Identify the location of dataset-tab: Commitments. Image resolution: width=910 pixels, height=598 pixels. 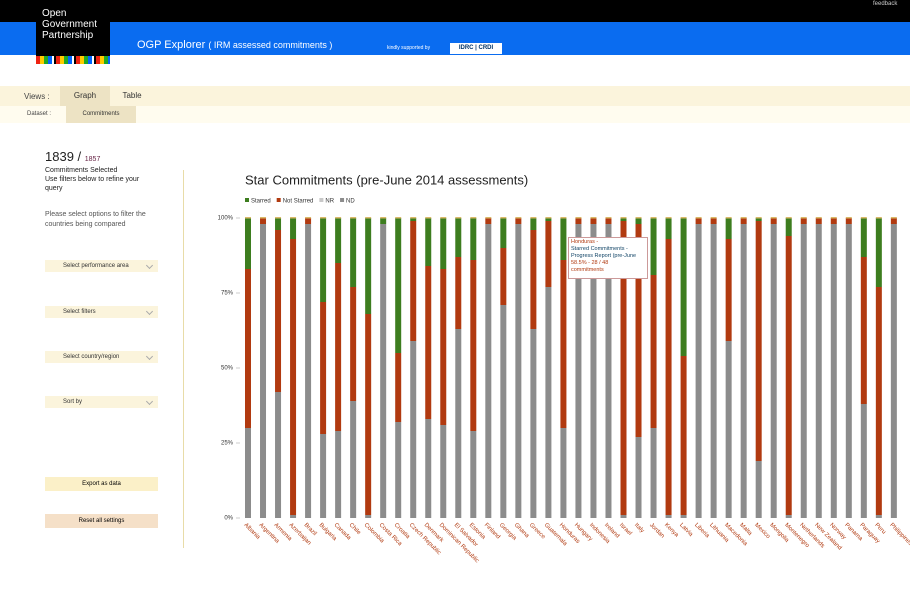
(101, 114).